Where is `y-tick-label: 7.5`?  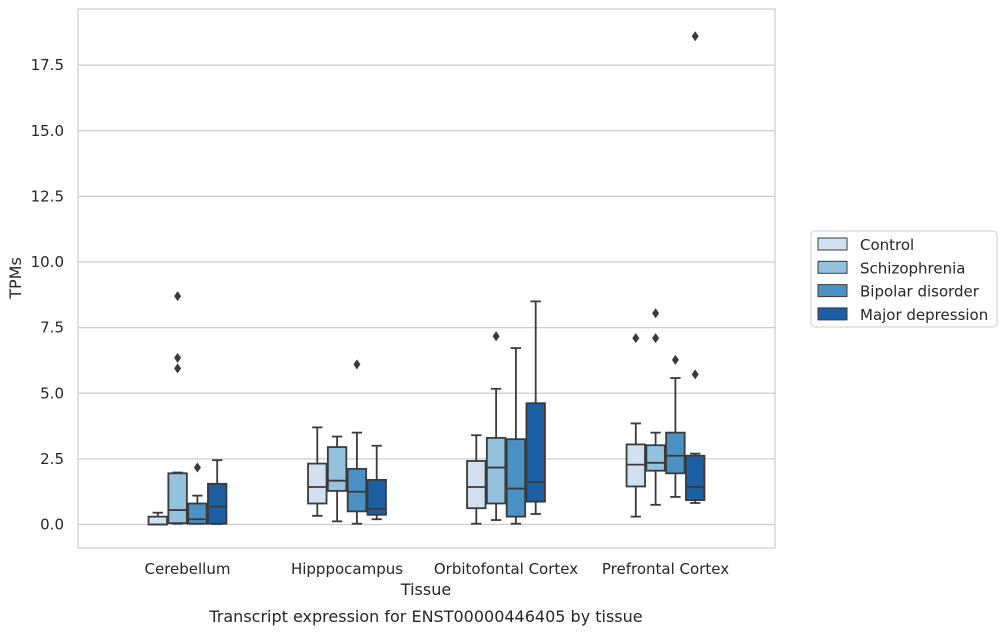 y-tick-label: 7.5 is located at coordinates (52, 328).